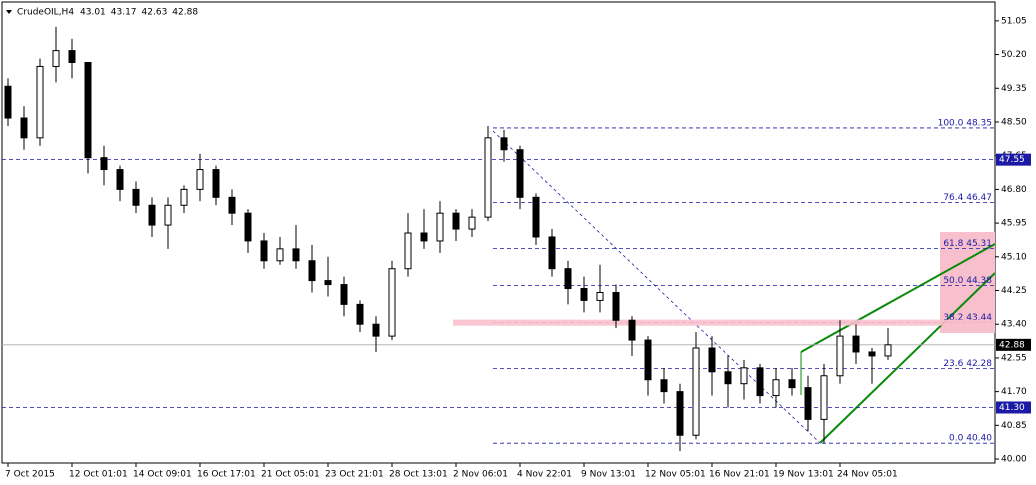 Image resolution: width=1036 pixels, height=485 pixels. I want to click on current-price-label: 42.88, so click(1012, 345).